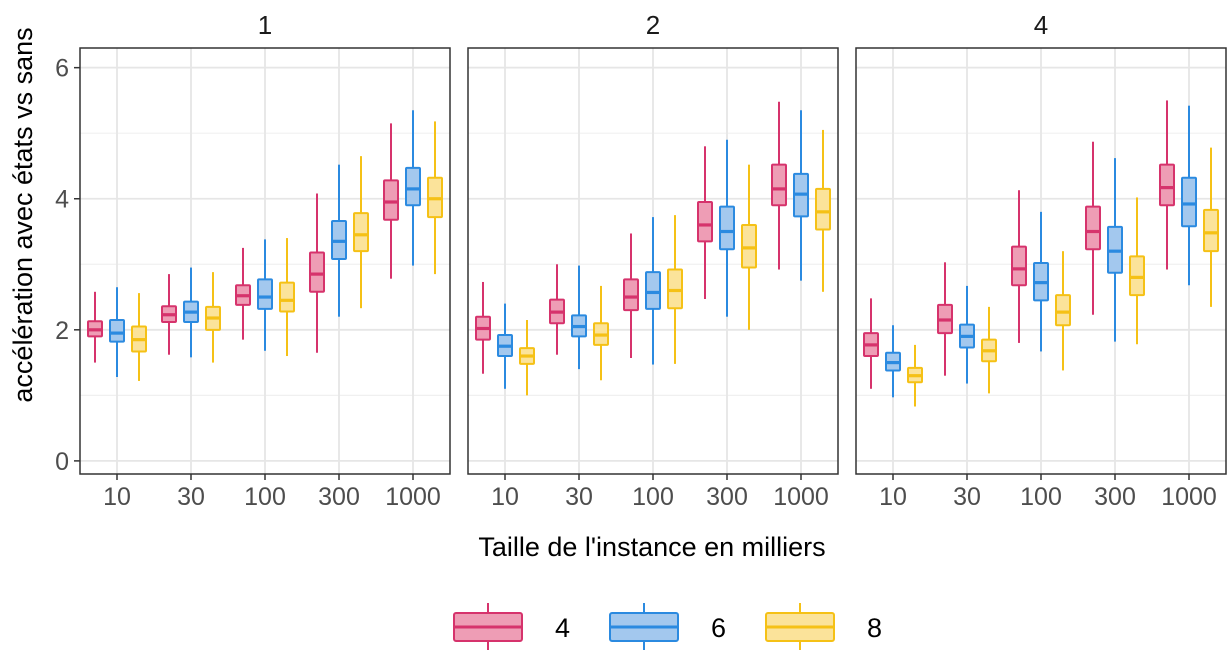 The height and width of the screenshot is (650, 1227). I want to click on facet-title: 1, so click(265, 25).